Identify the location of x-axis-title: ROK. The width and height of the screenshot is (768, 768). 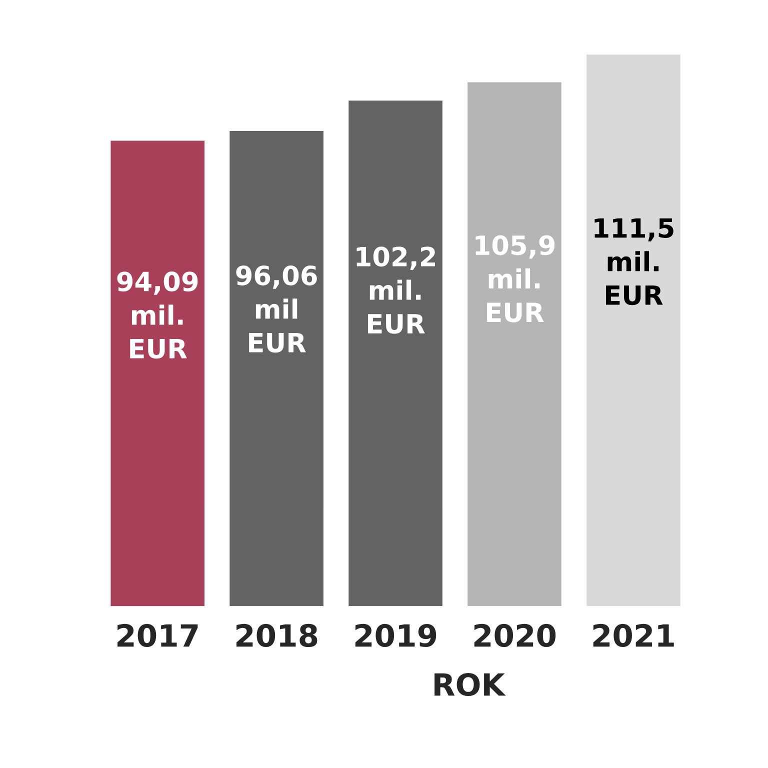
(470, 684).